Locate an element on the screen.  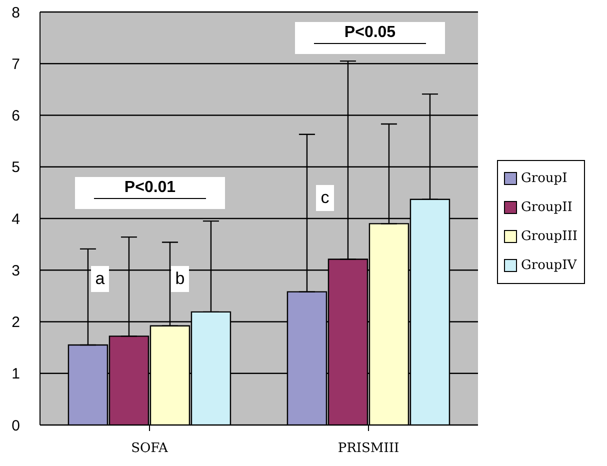
legend-label: GroupII is located at coordinates (546, 207).